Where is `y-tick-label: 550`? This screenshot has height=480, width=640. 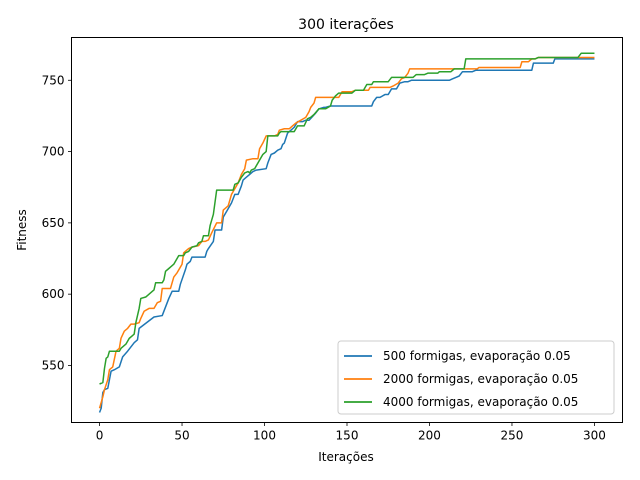 y-tick-label: 550 is located at coordinates (53, 365).